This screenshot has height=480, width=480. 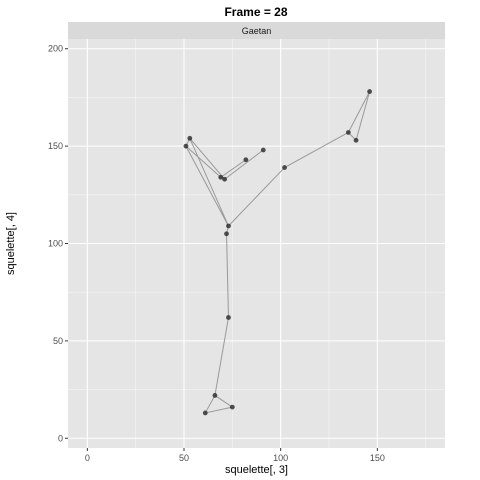 What do you see at coordinates (87, 458) in the screenshot?
I see `x-tick-label: 0` at bounding box center [87, 458].